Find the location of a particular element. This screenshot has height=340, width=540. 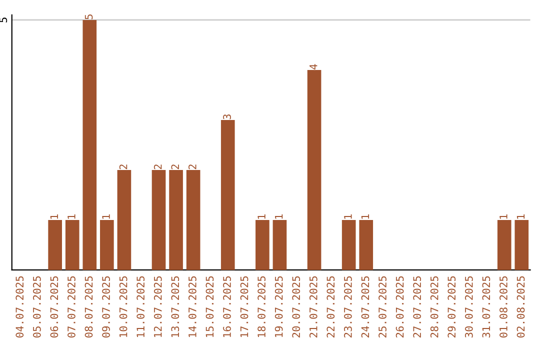

x-tick-label: 15.07.2025 is located at coordinates (210, 306).